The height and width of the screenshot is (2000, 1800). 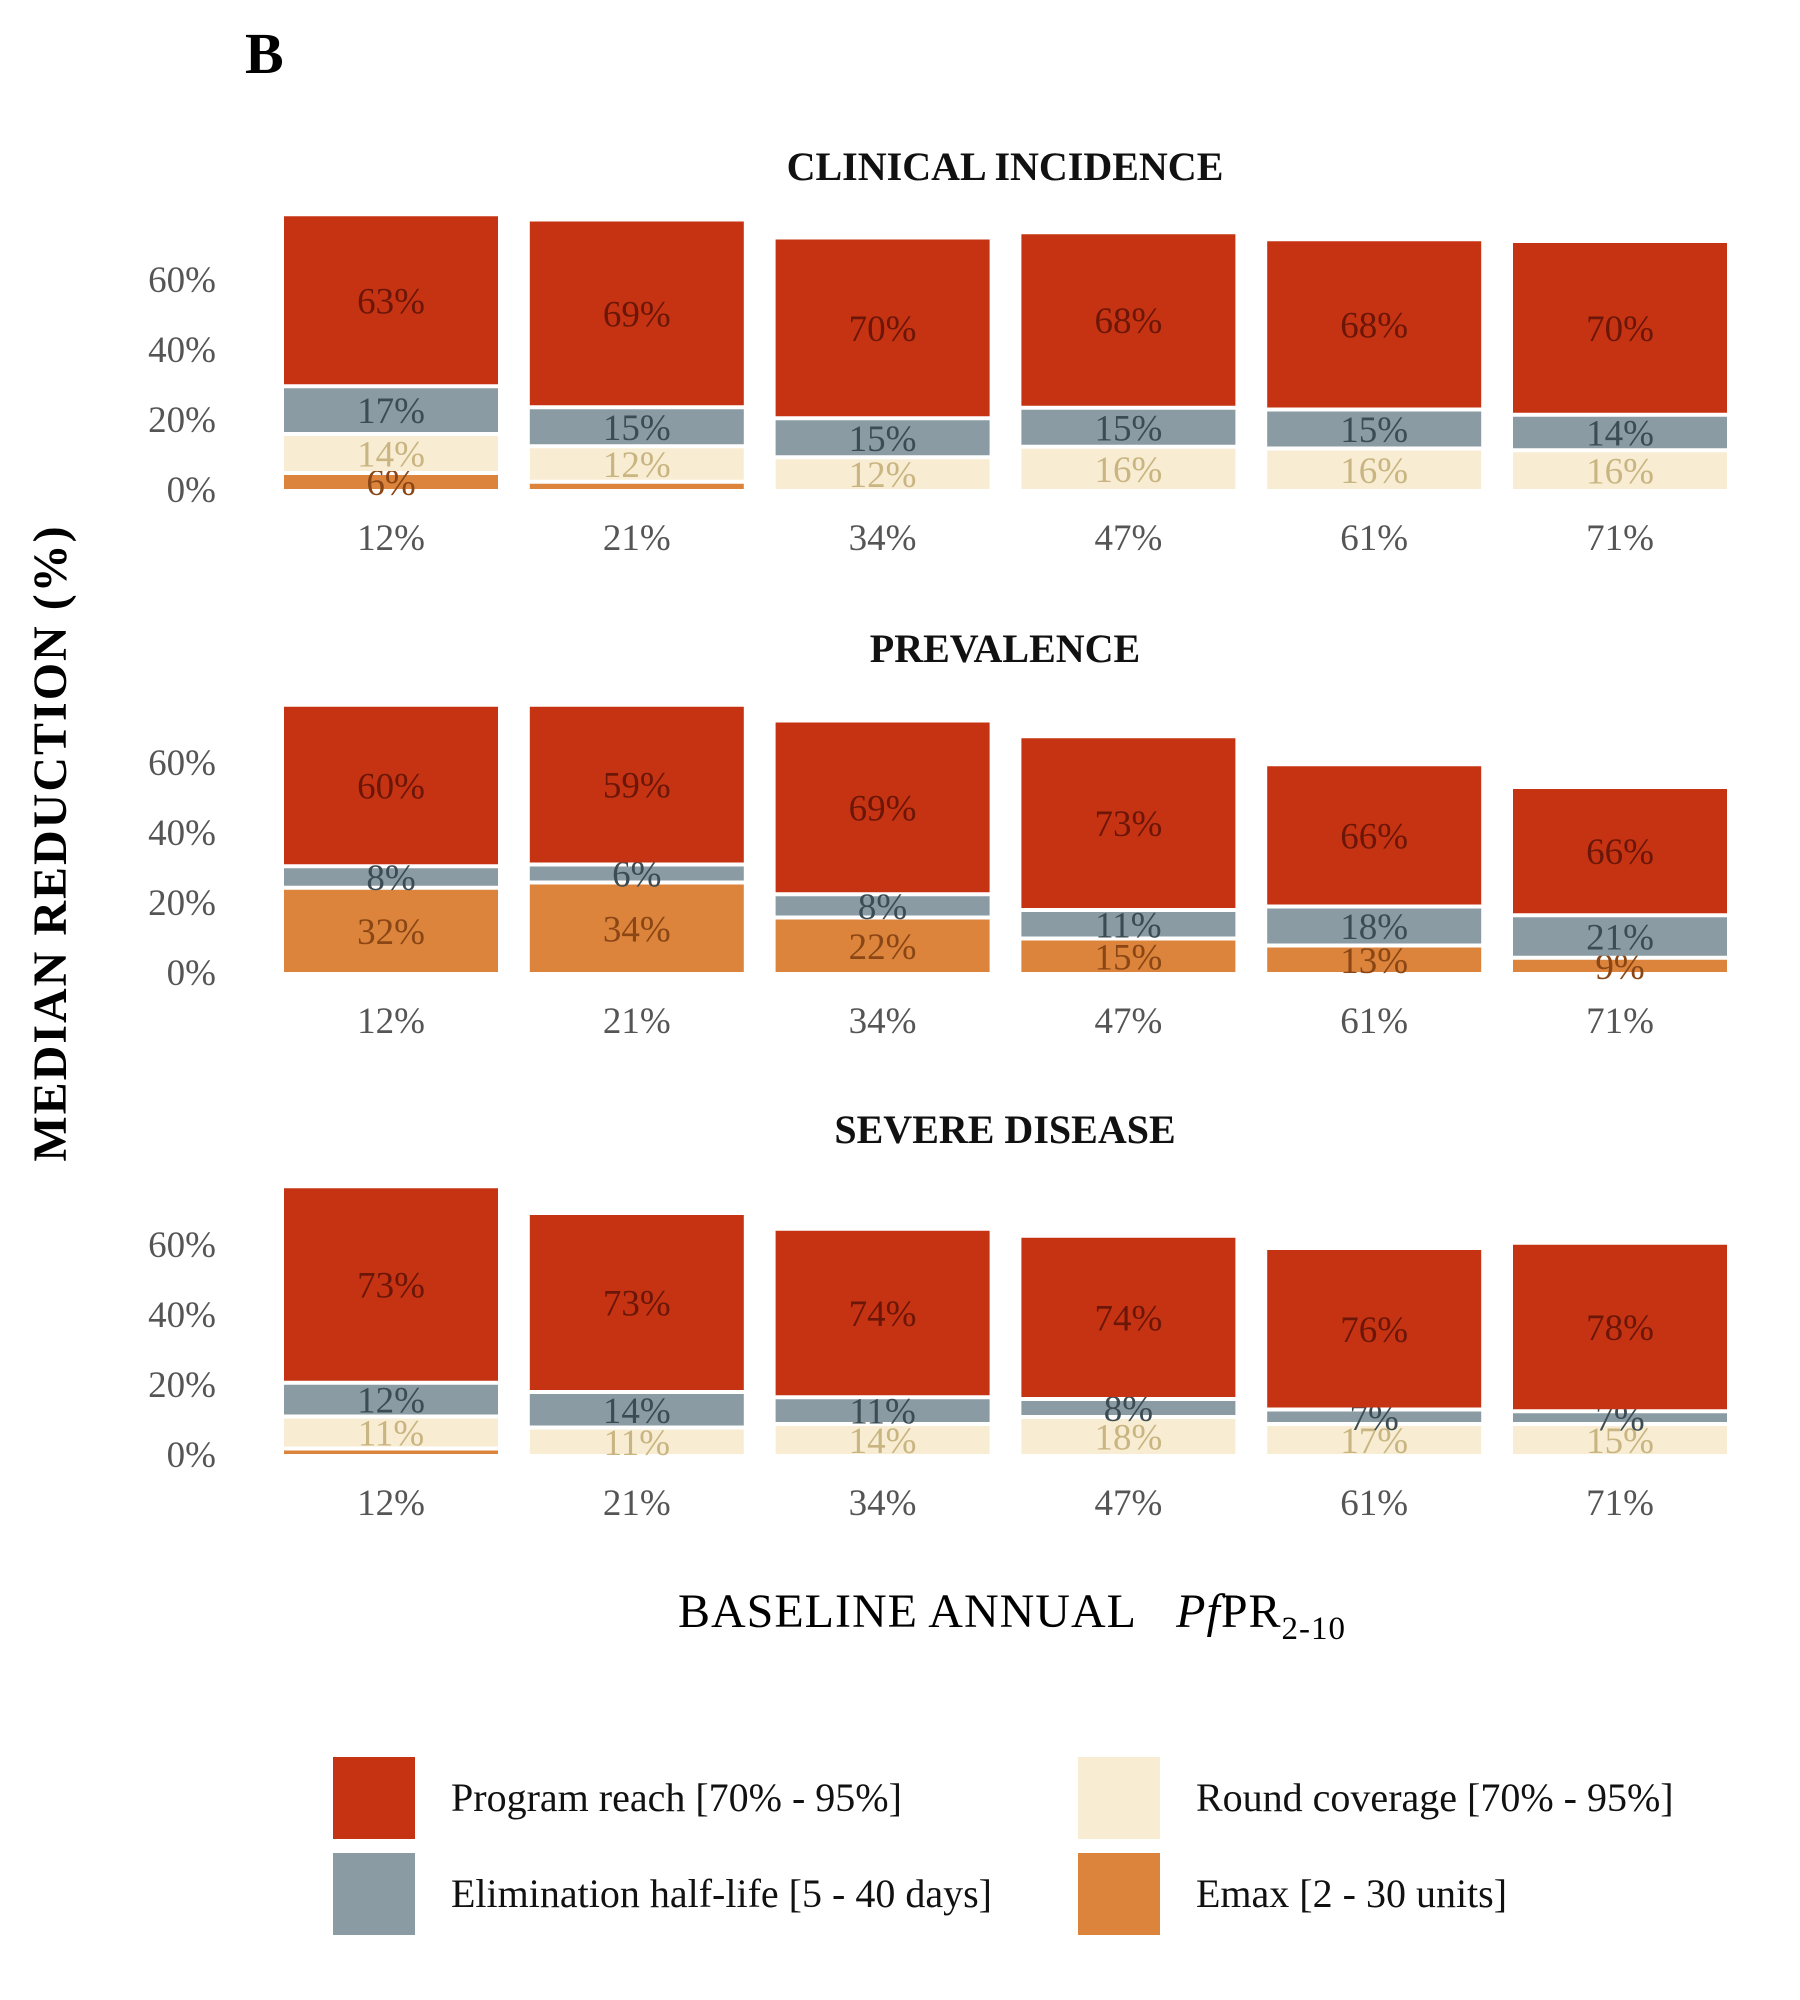 I want to click on data-label: 16%, so click(x=1374, y=471).